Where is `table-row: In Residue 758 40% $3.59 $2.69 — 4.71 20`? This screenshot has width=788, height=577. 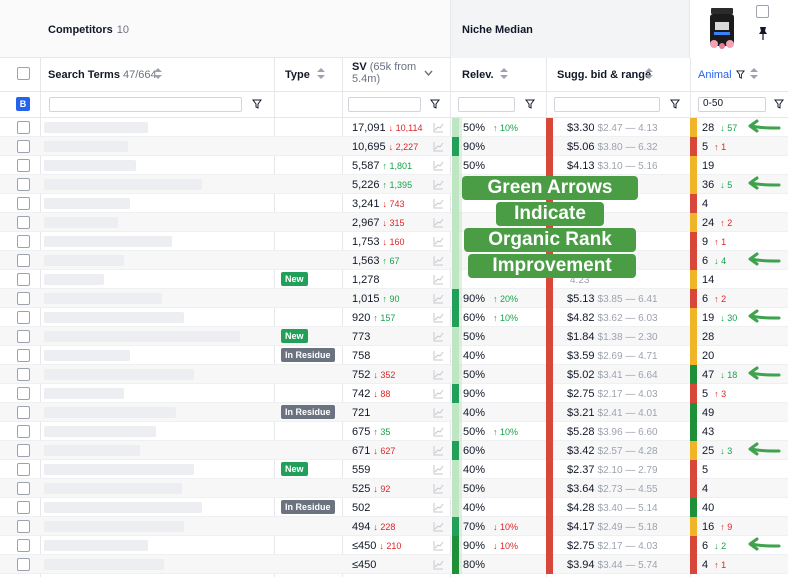 table-row: In Residue 758 40% $3.59 $2.69 — 4.71 20 is located at coordinates (394, 355).